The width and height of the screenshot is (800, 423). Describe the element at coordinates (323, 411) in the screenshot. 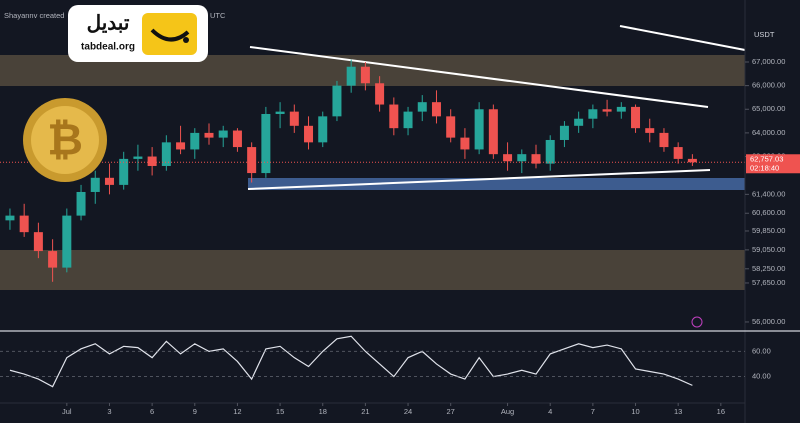

I see `x-tick-label: 18` at that location.